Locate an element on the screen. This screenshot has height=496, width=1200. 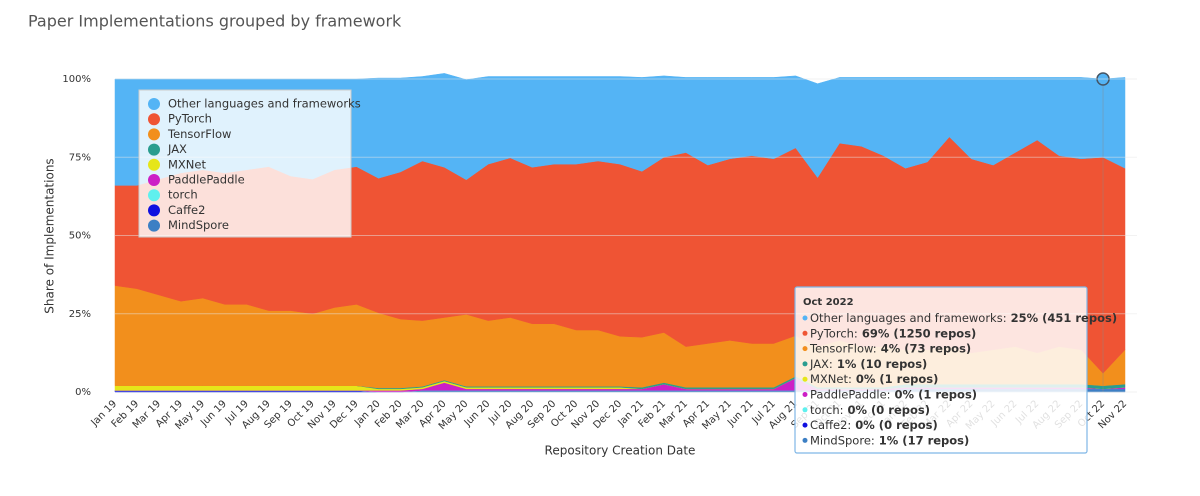
tooltip-row: TensorFlow: 4% (73 repos) is located at coordinates (890, 348).